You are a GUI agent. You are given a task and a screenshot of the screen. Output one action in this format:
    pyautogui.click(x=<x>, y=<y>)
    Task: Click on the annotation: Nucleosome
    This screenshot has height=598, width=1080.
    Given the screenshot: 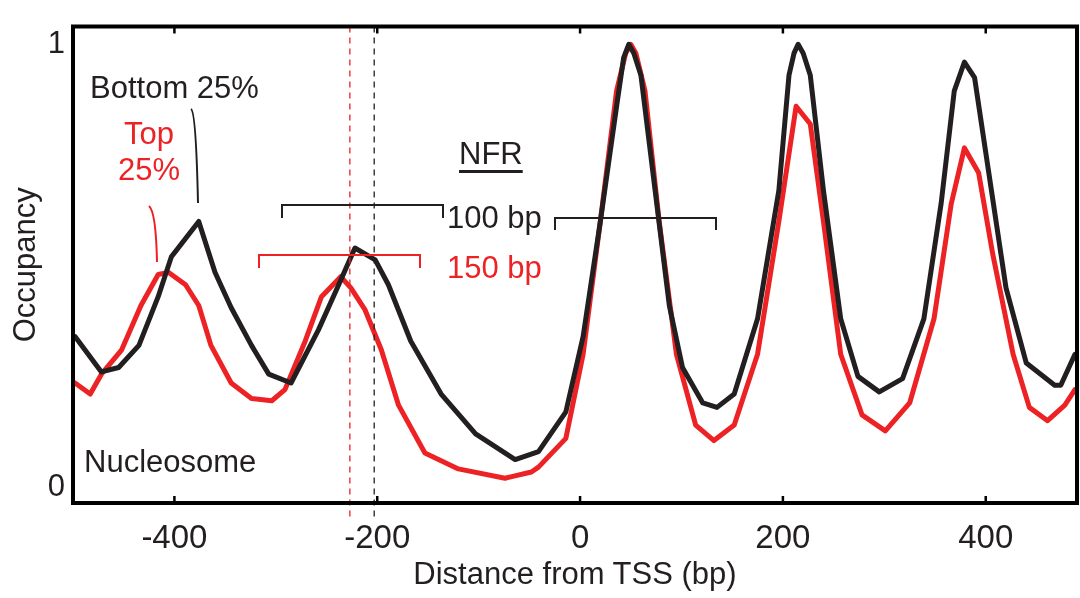 What is the action you would take?
    pyautogui.click(x=170, y=462)
    